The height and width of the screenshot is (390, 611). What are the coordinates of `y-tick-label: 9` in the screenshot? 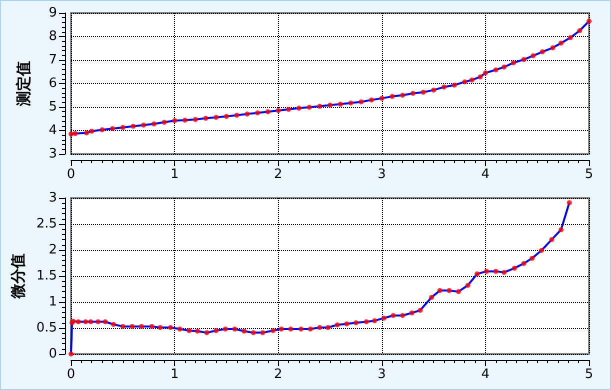 It's located at (52, 13).